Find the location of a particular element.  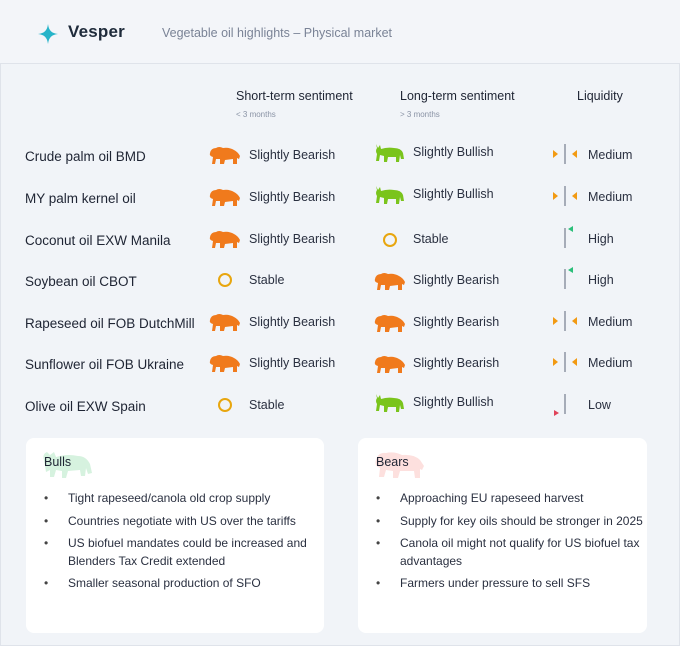

list-item: Smaller seasonal production of SFO is located at coordinates (179, 584).